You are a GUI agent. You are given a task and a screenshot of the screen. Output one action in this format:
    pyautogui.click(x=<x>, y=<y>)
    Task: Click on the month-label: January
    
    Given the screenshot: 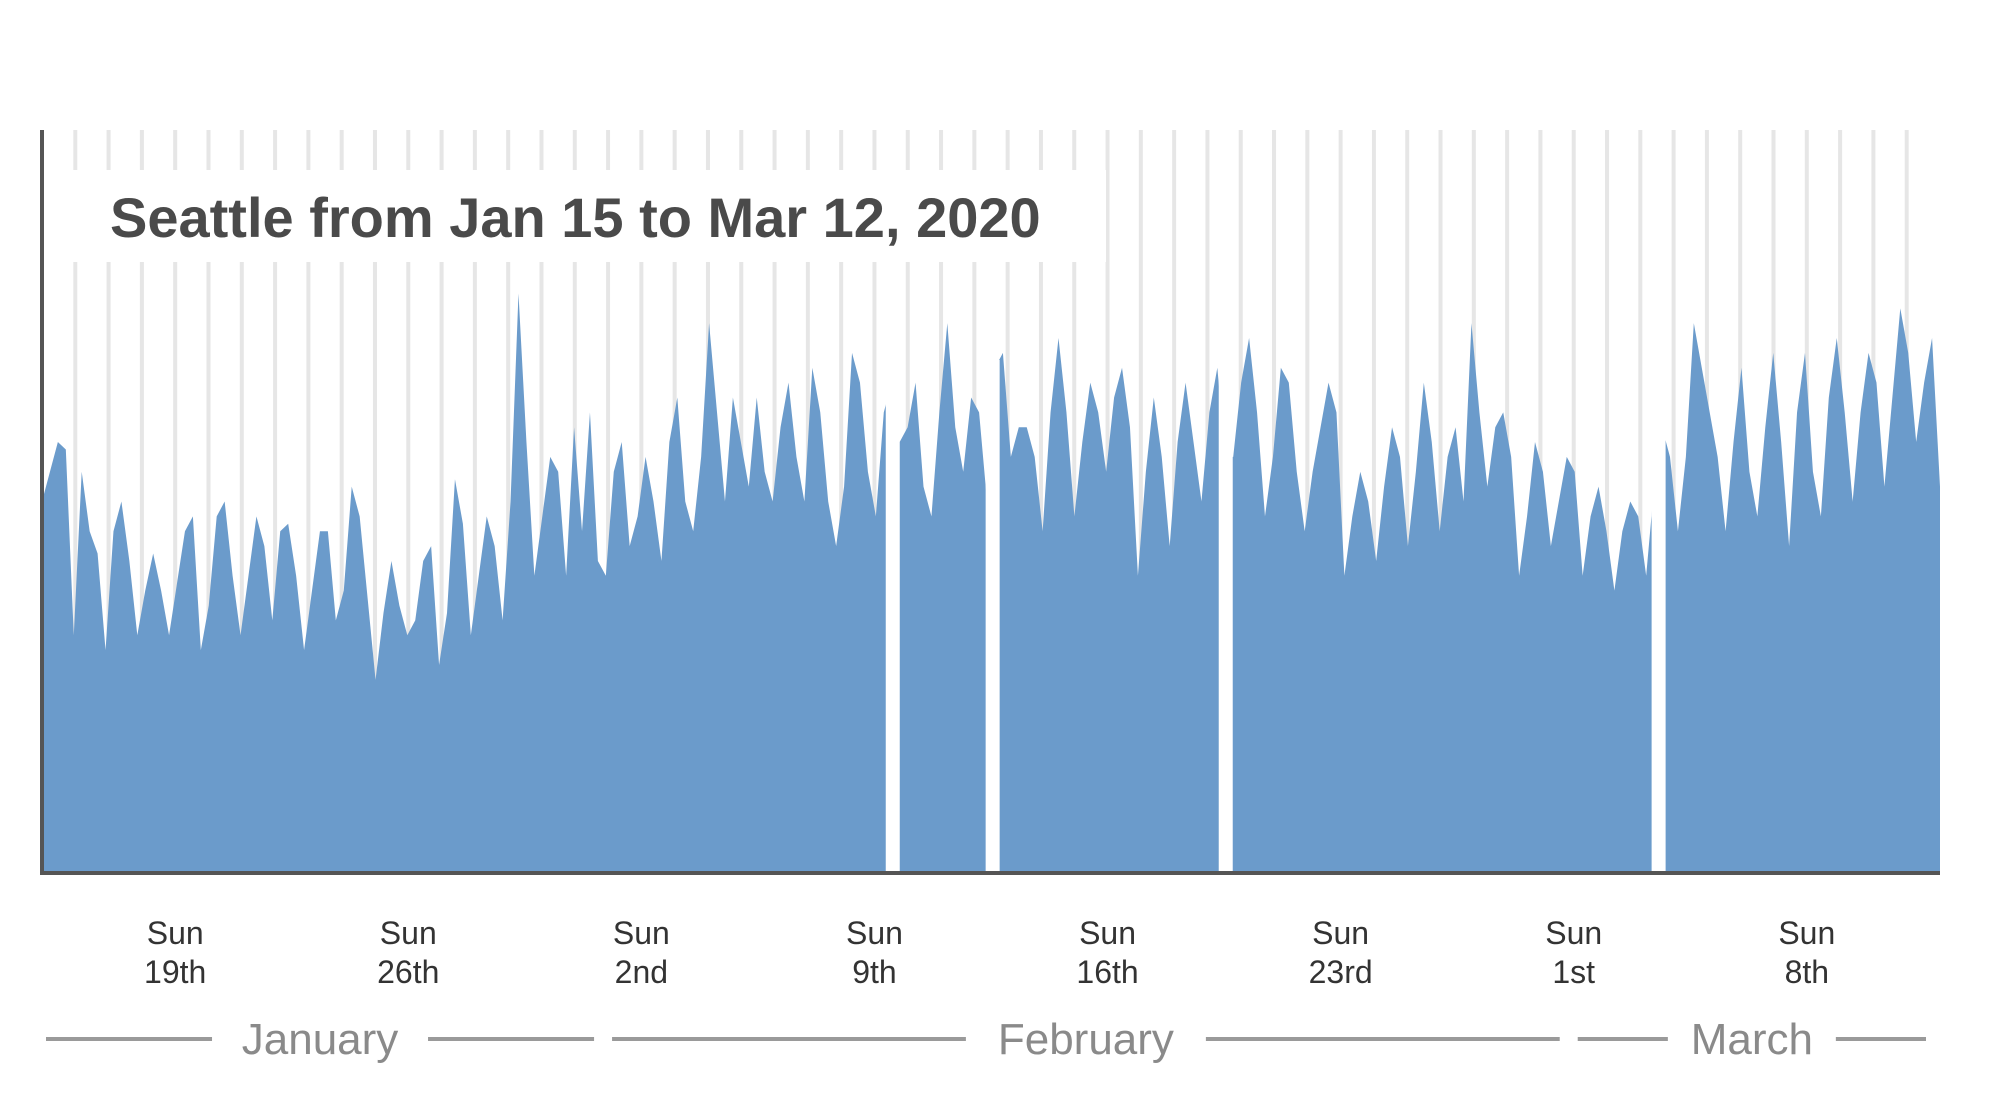 What is the action you would take?
    pyautogui.click(x=320, y=1039)
    